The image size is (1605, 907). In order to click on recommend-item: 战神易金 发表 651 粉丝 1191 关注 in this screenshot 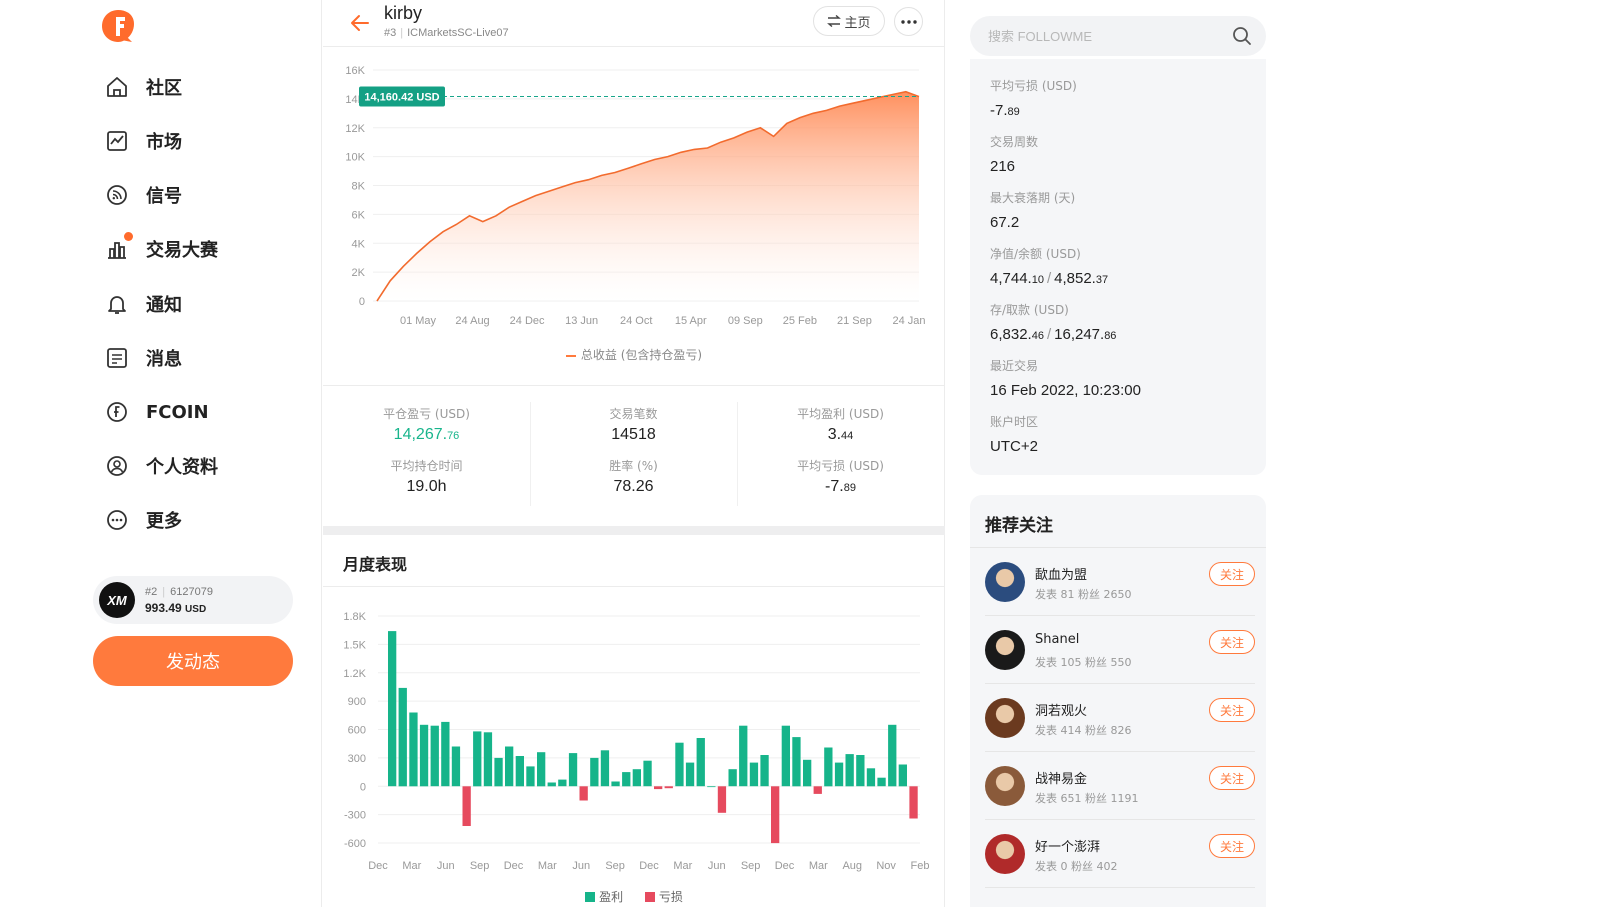, I will do `click(1120, 786)`.